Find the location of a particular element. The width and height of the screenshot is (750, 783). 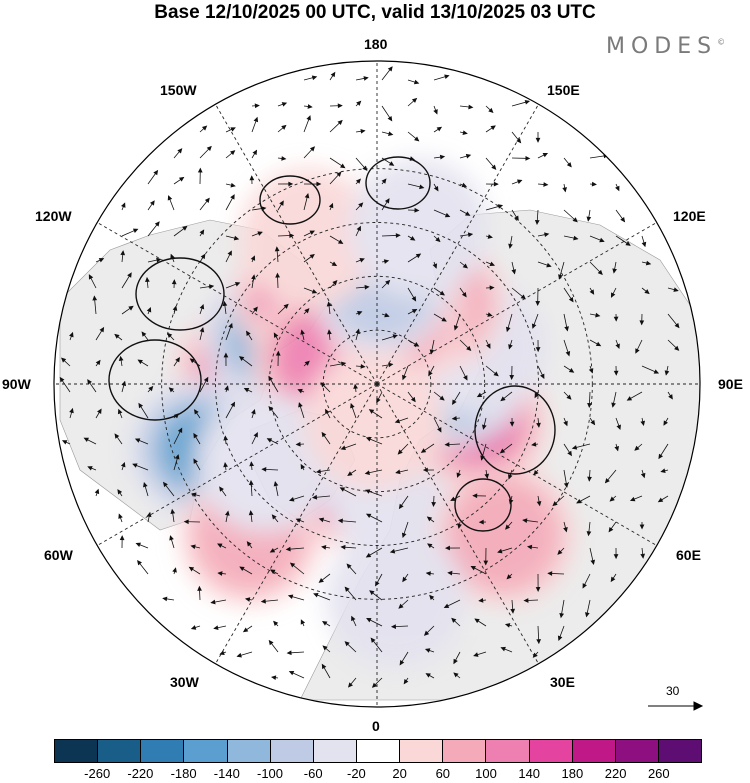

lon-label-90e: 90E is located at coordinates (730, 384).